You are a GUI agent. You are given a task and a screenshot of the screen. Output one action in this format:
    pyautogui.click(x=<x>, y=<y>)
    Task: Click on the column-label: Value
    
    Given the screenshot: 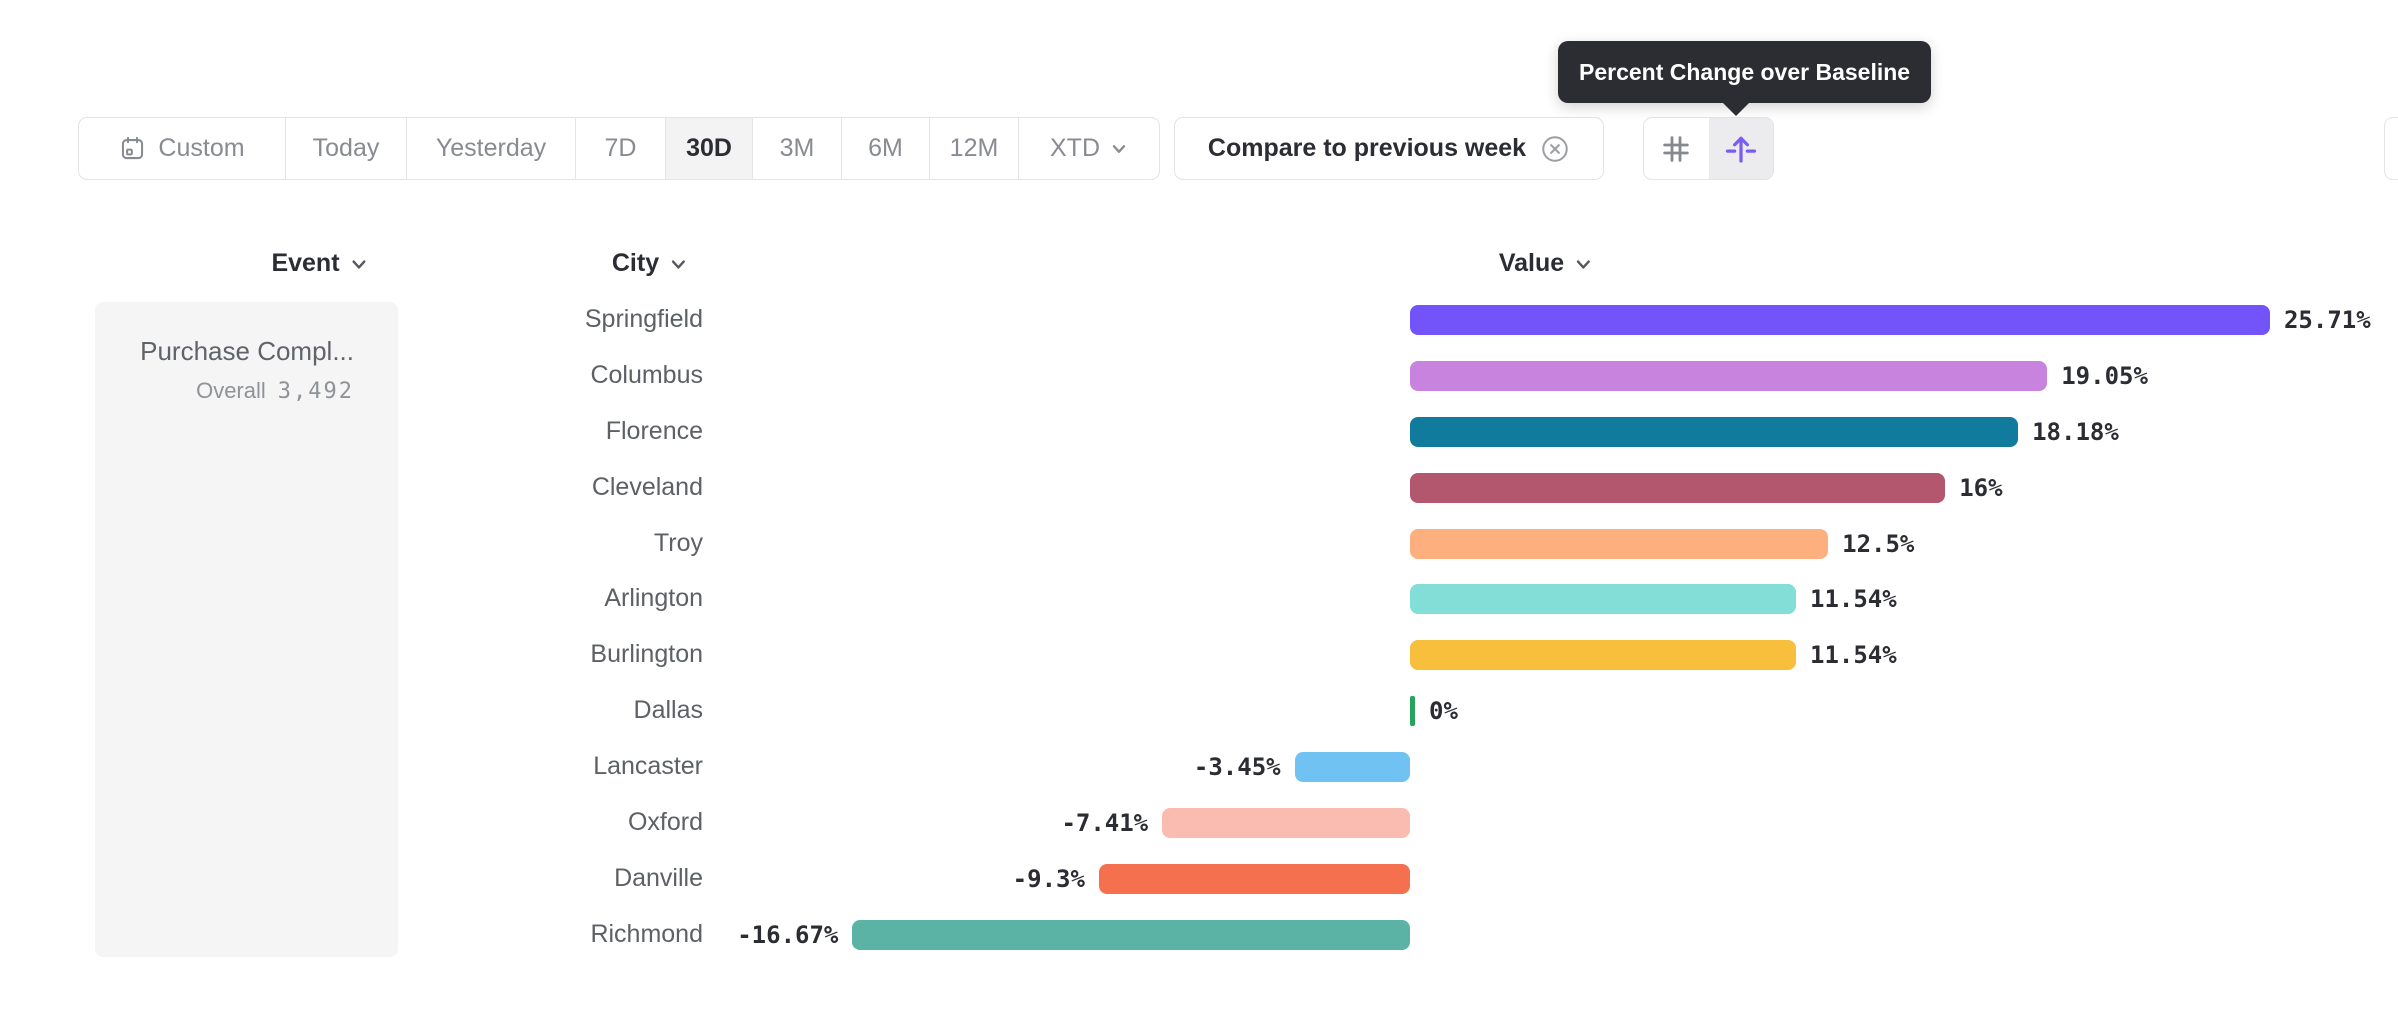 What is the action you would take?
    pyautogui.click(x=1531, y=262)
    